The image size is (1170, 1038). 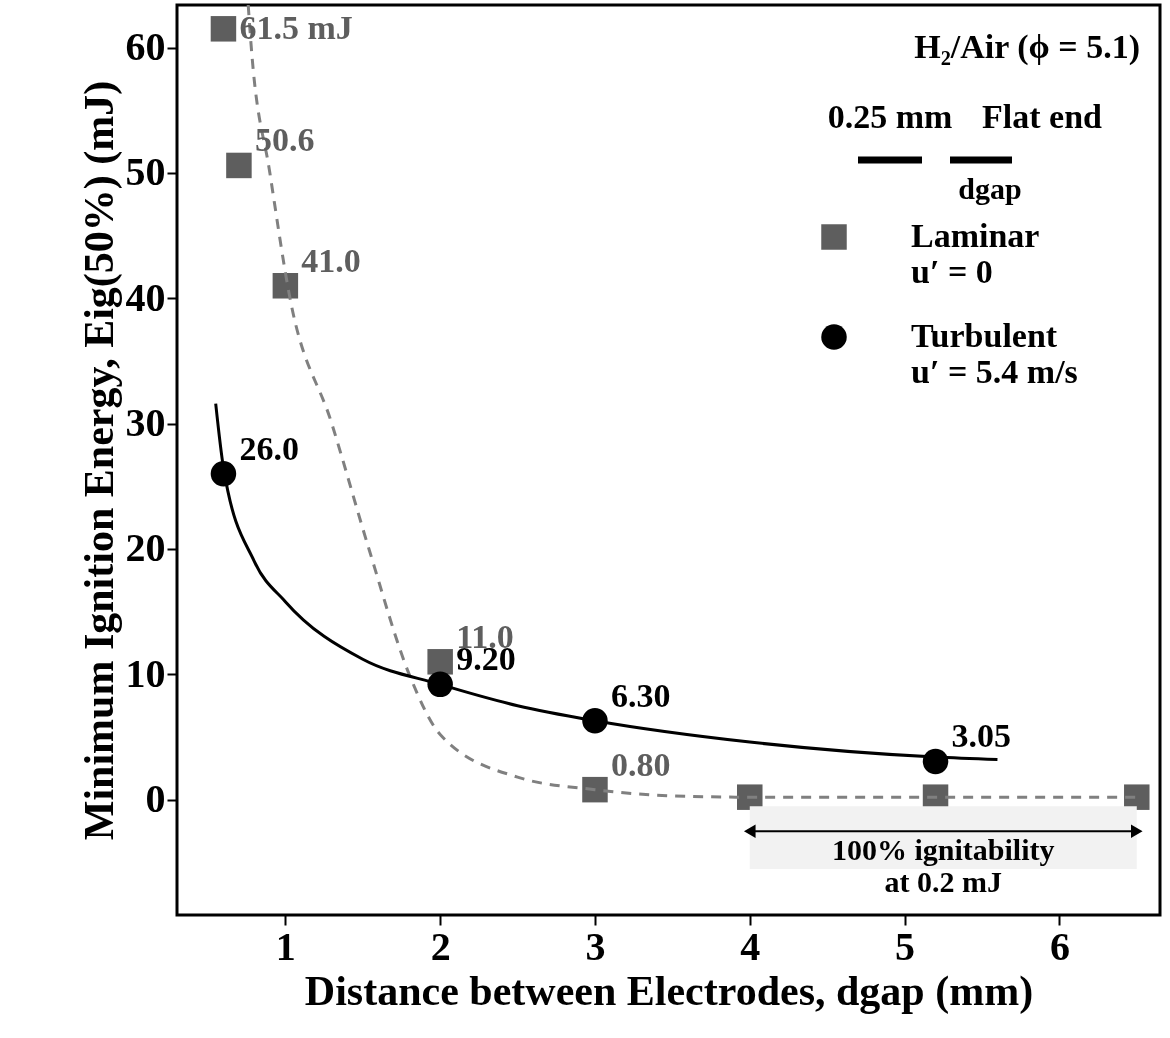 What do you see at coordinates (669, 991) in the screenshot?
I see `x-axis-title: Distance between Electrodes, dgap (mm)` at bounding box center [669, 991].